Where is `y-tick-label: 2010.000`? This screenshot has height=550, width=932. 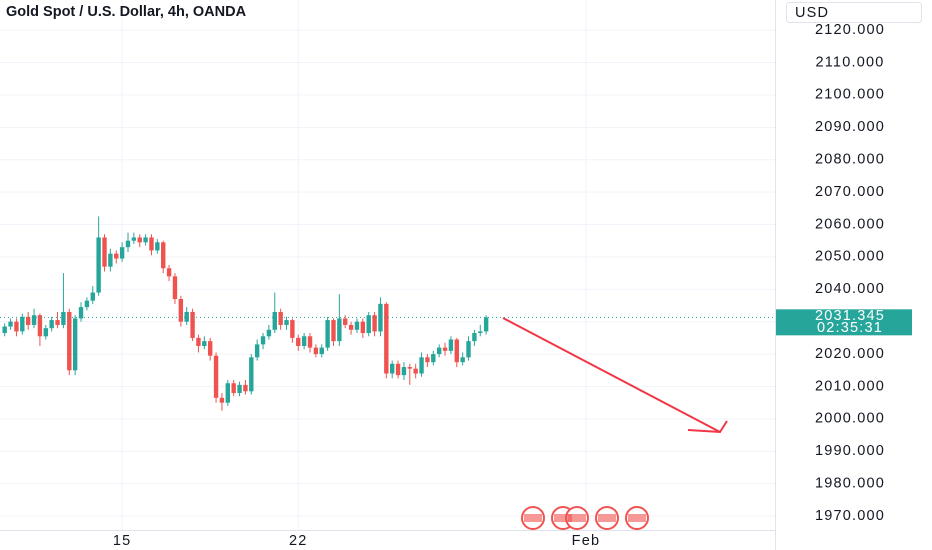
y-tick-label: 2010.000 is located at coordinates (850, 386).